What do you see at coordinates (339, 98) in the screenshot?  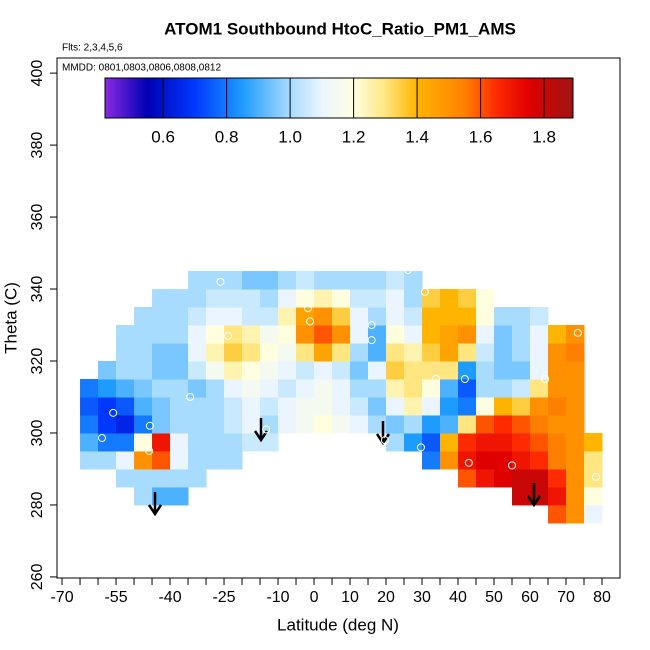 I see `colorbar` at bounding box center [339, 98].